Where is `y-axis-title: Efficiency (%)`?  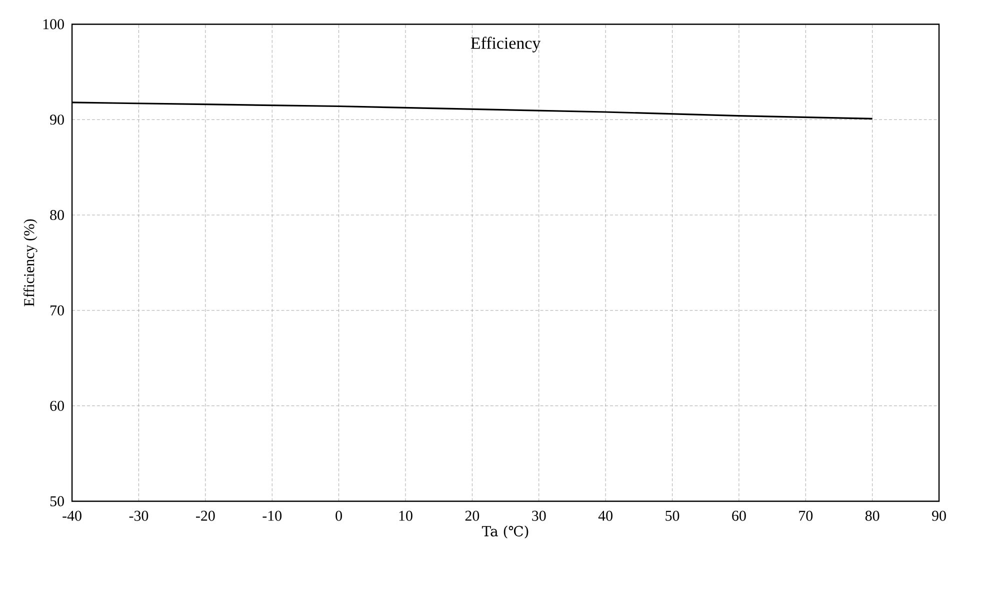
y-axis-title: Efficiency (%) is located at coordinates (31, 262).